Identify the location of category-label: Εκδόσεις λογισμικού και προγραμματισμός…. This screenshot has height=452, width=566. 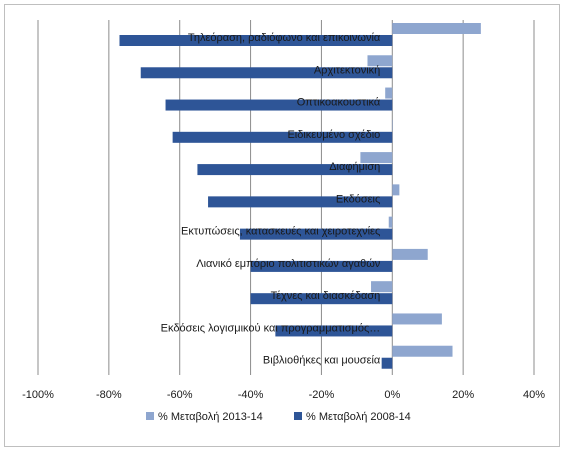
(271, 328).